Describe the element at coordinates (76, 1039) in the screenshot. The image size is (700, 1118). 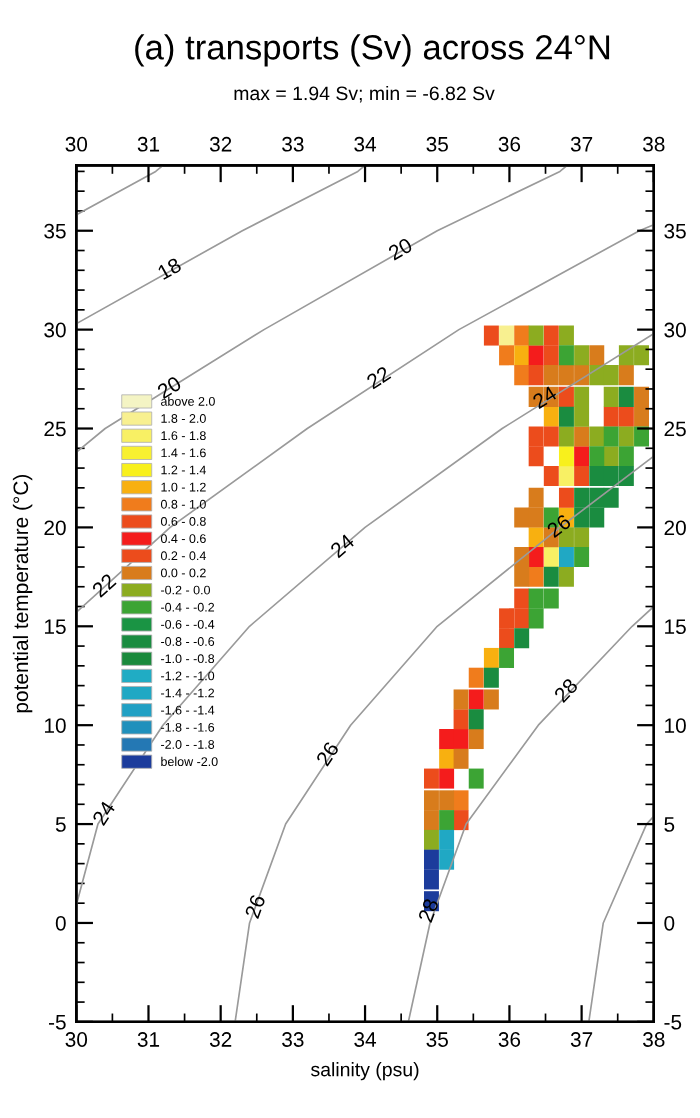
I see `x-tick-label: 30` at that location.